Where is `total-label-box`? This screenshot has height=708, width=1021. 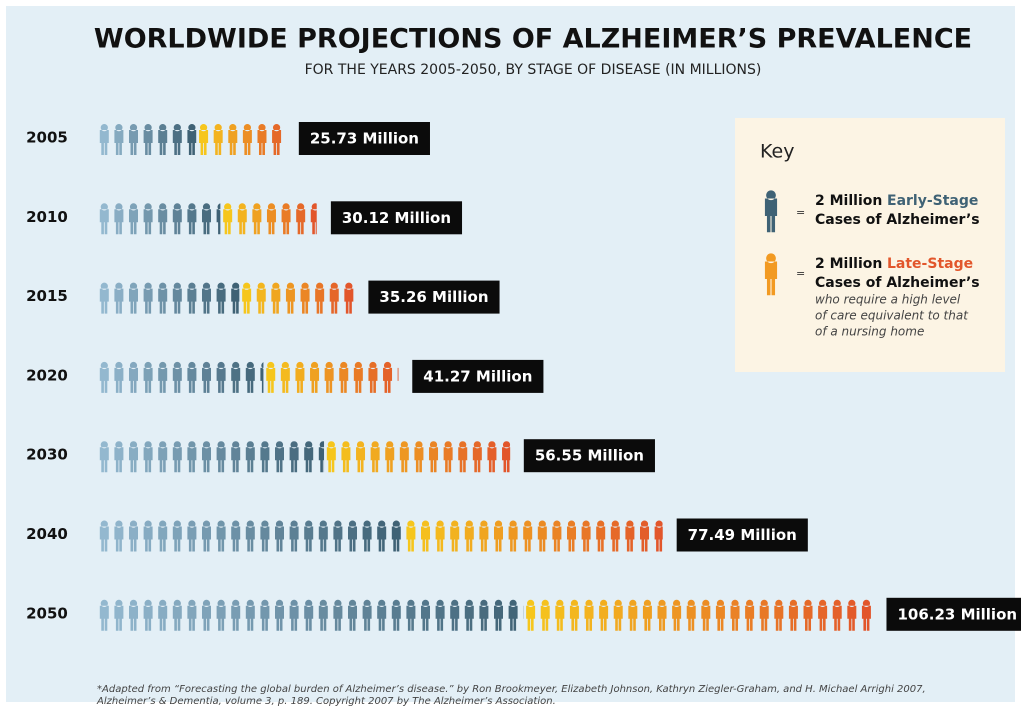 total-label-box is located at coordinates (434, 297).